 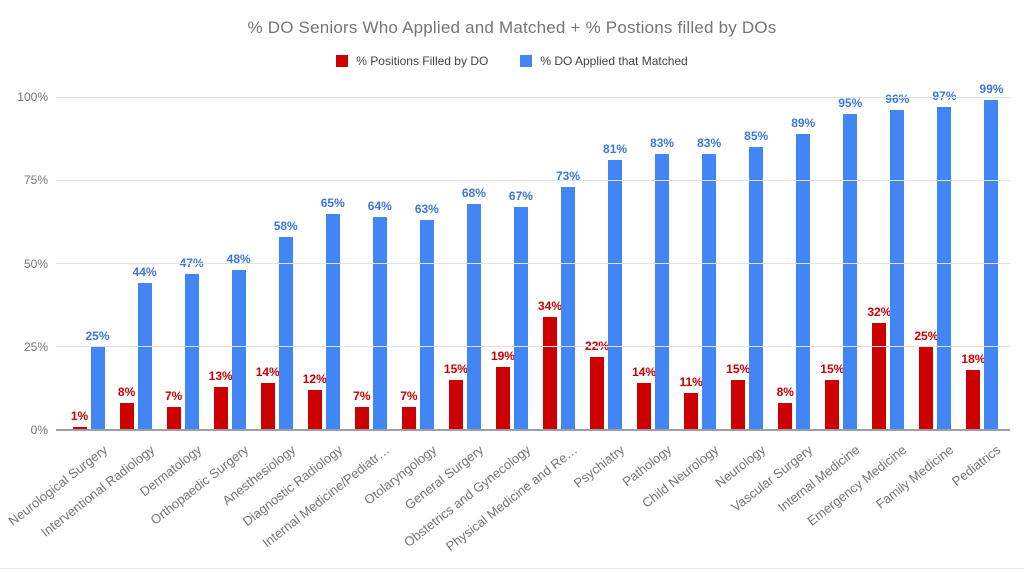 I want to click on bar-value-label: 22%, so click(x=597, y=345).